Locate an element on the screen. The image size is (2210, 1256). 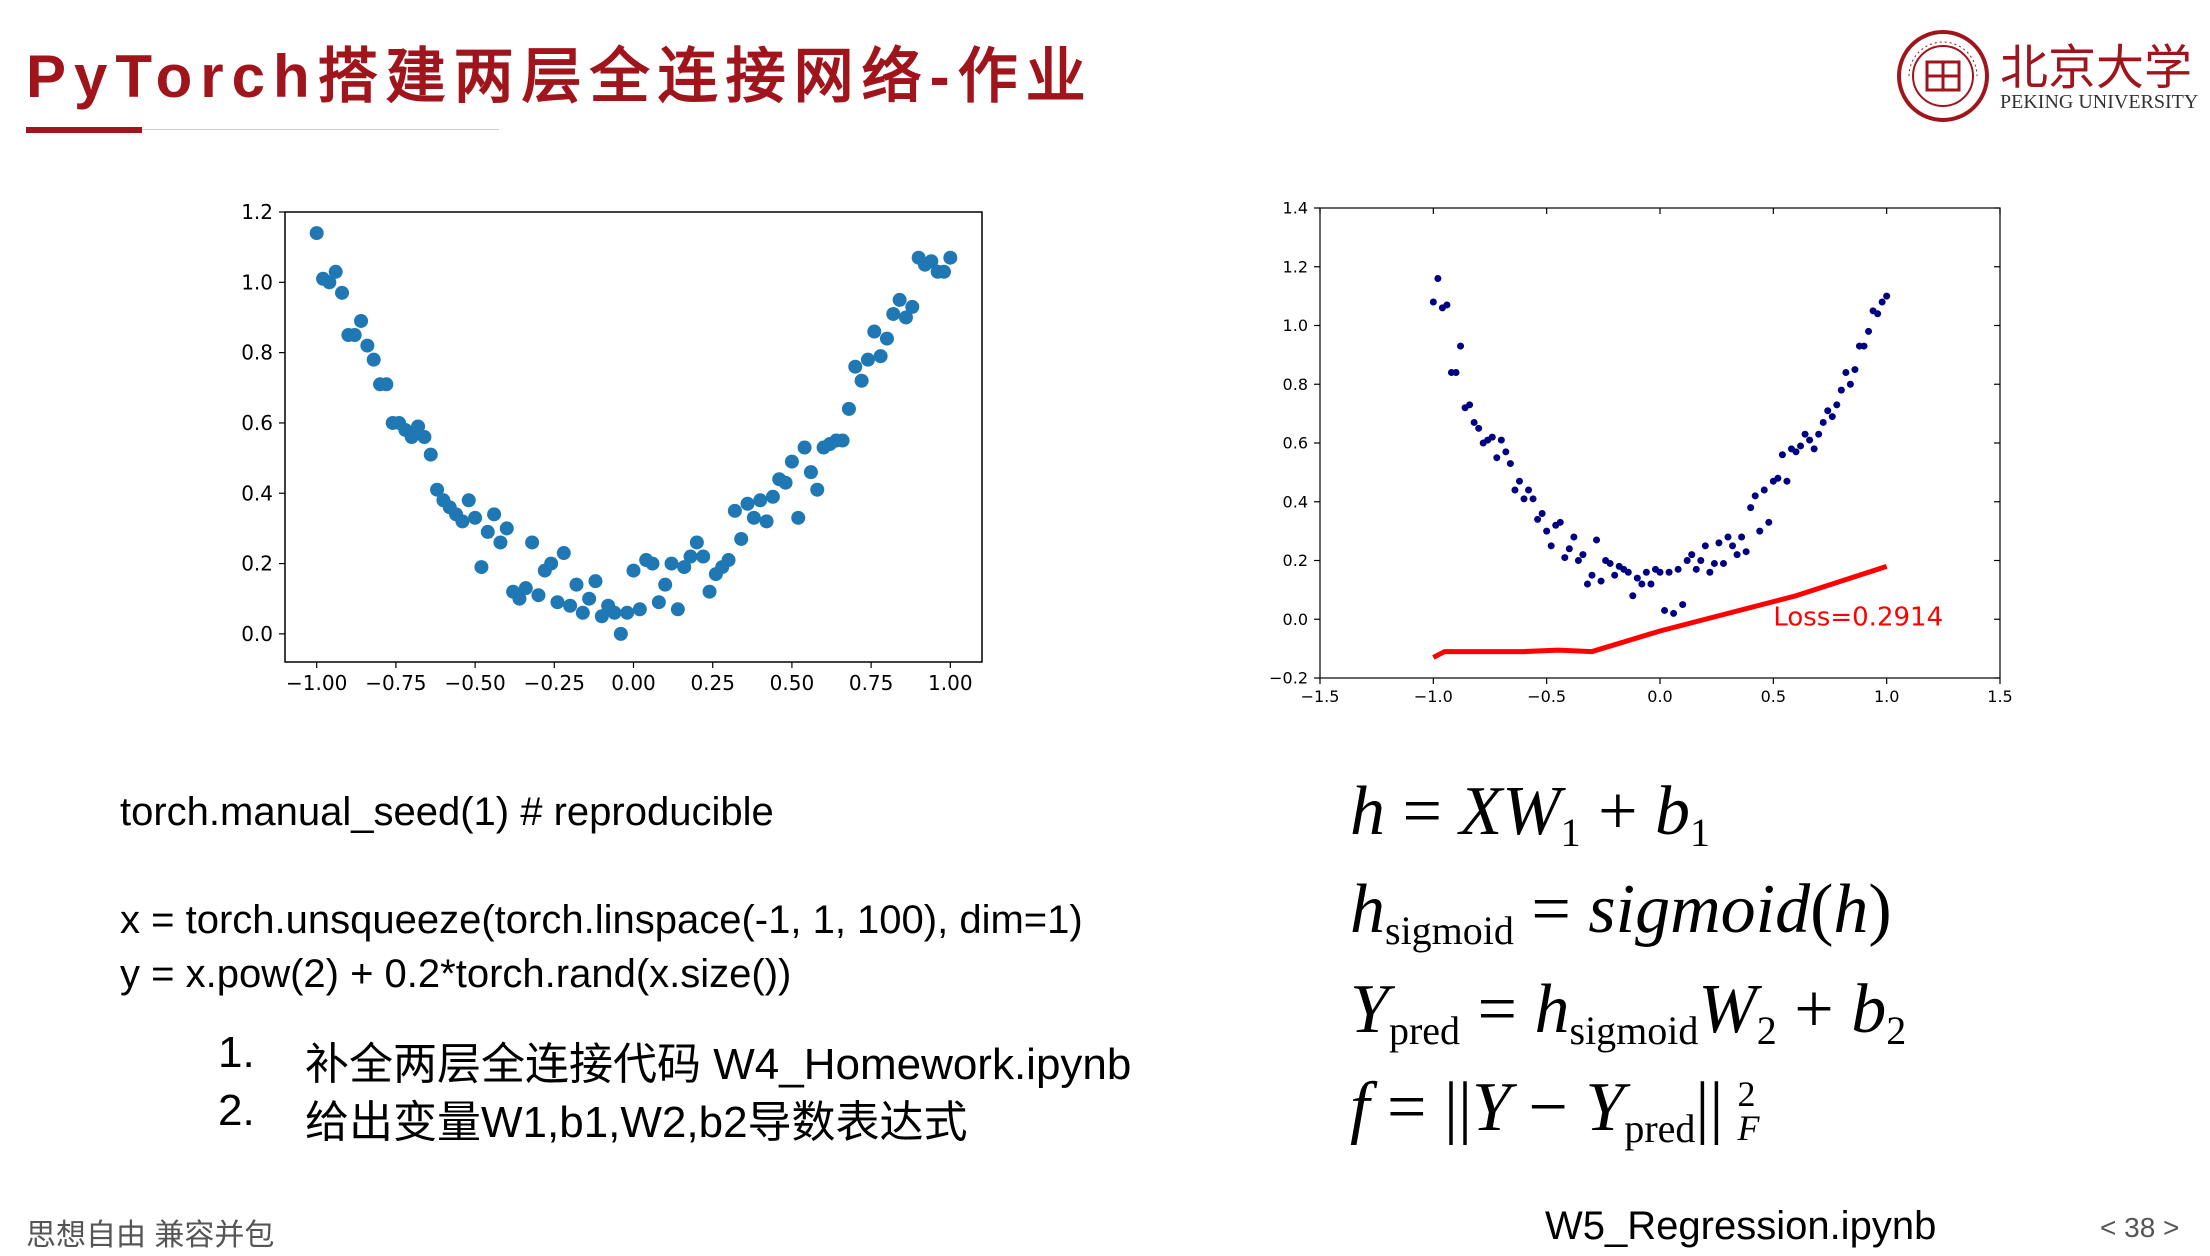
y-tick-label: 1.2 is located at coordinates (257, 212).